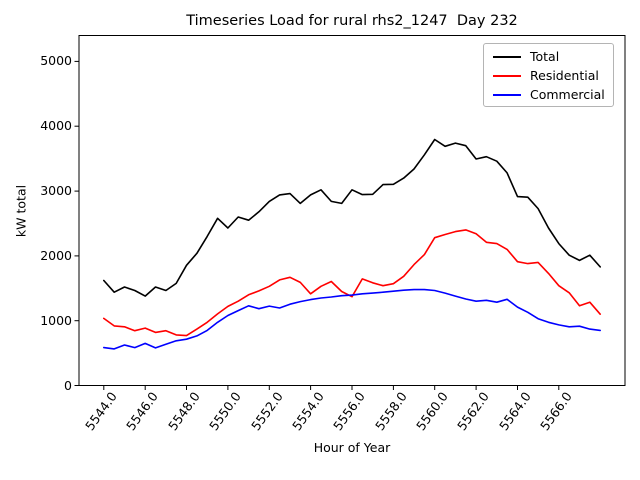 The width and height of the screenshot is (640, 480). What do you see at coordinates (352, 447) in the screenshot?
I see `x-axis-label: Hour of Year` at bounding box center [352, 447].